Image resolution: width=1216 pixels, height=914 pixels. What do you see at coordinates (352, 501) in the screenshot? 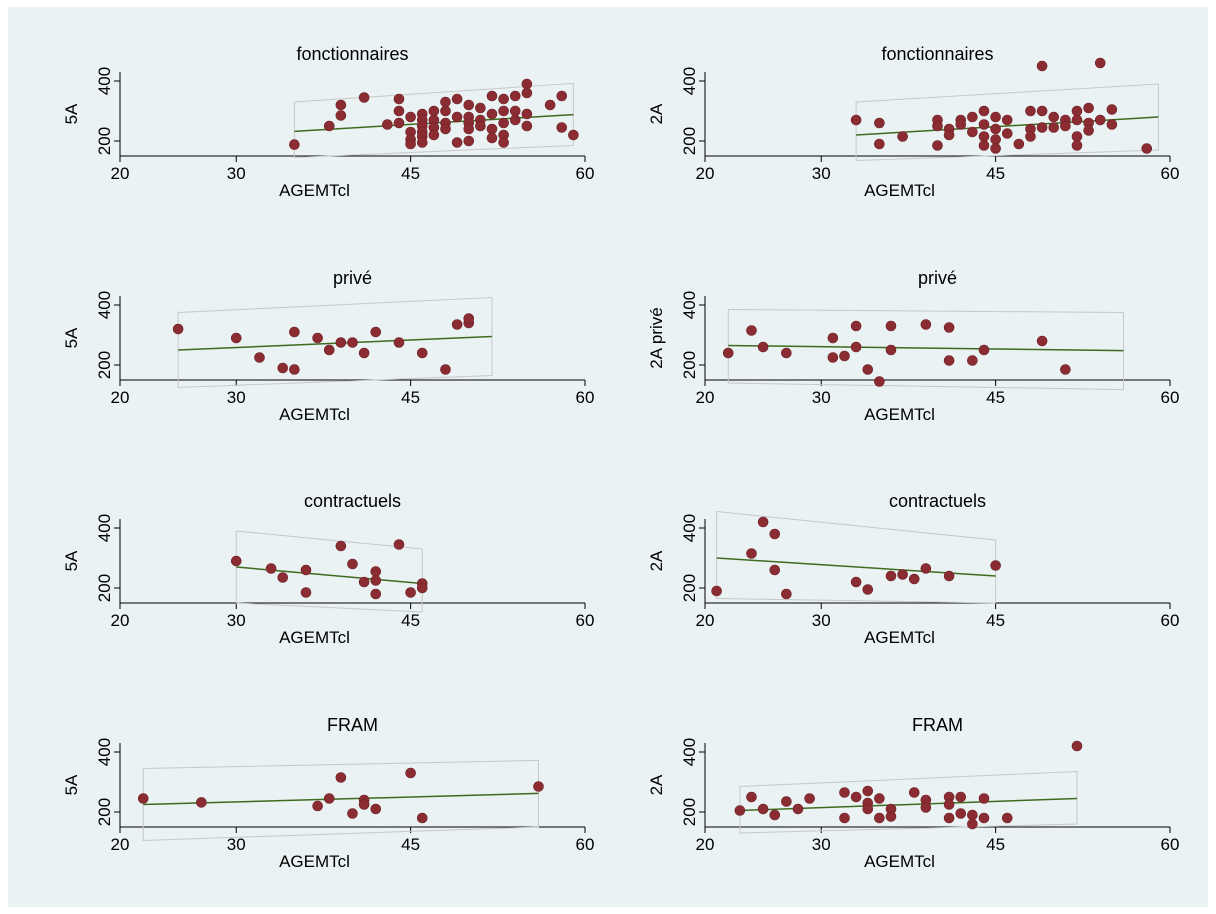
I see `panel-title: contractuels` at bounding box center [352, 501].